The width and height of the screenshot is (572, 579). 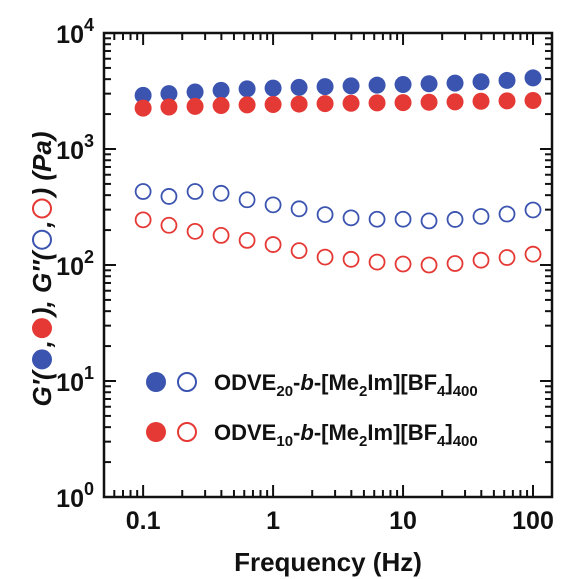 I want to click on y-tick-exponent: 3, so click(x=89, y=141).